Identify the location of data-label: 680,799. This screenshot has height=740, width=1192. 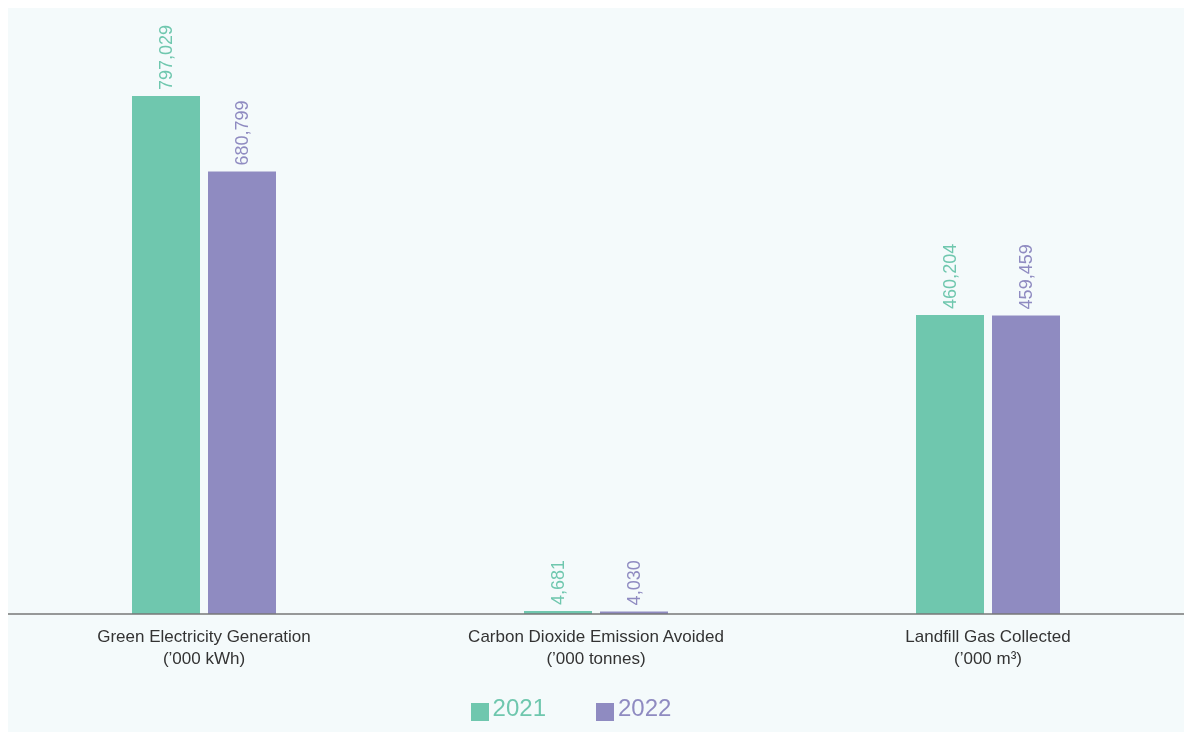
(242, 133).